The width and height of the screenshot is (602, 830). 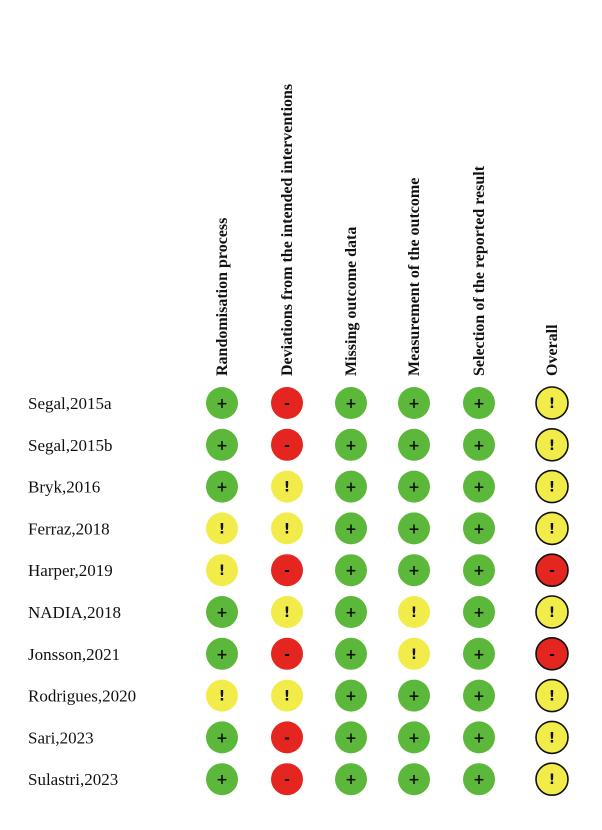 I want to click on rating-high-jonsson-2021-overall: -, so click(x=552, y=653).